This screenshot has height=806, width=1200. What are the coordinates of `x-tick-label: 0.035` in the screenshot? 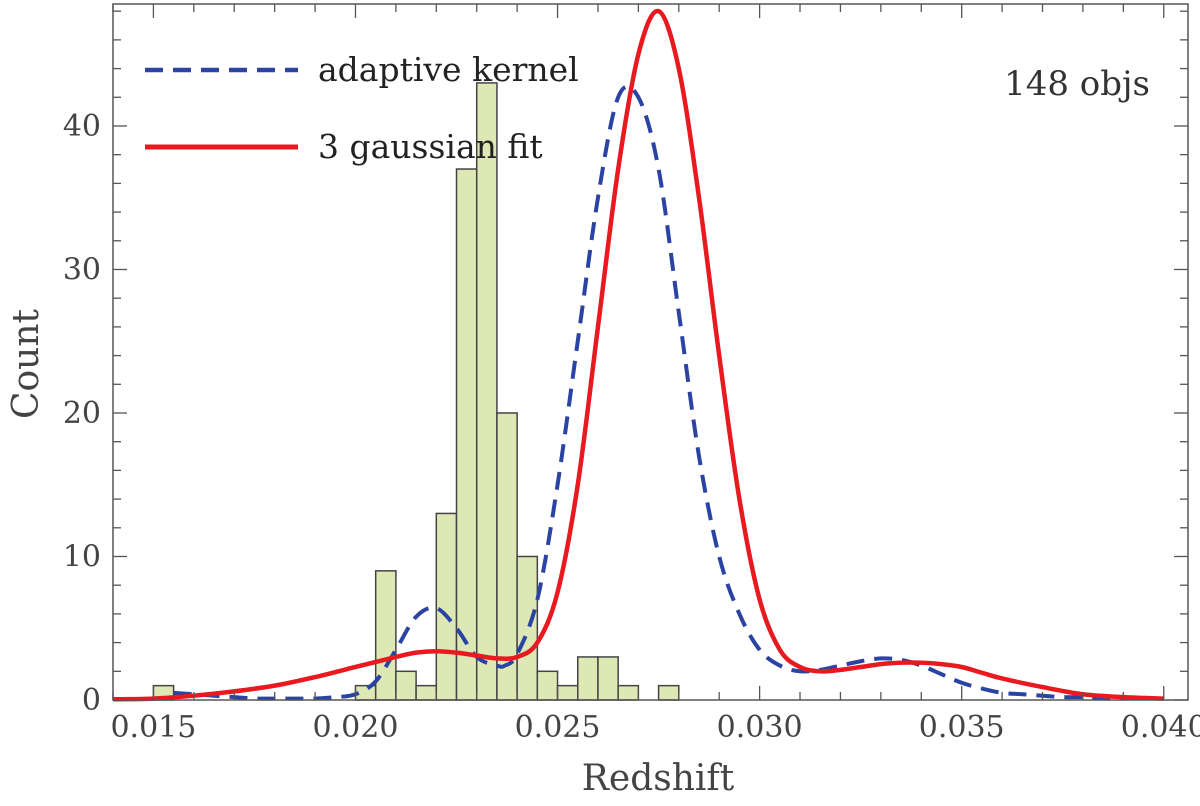 It's located at (962, 727).